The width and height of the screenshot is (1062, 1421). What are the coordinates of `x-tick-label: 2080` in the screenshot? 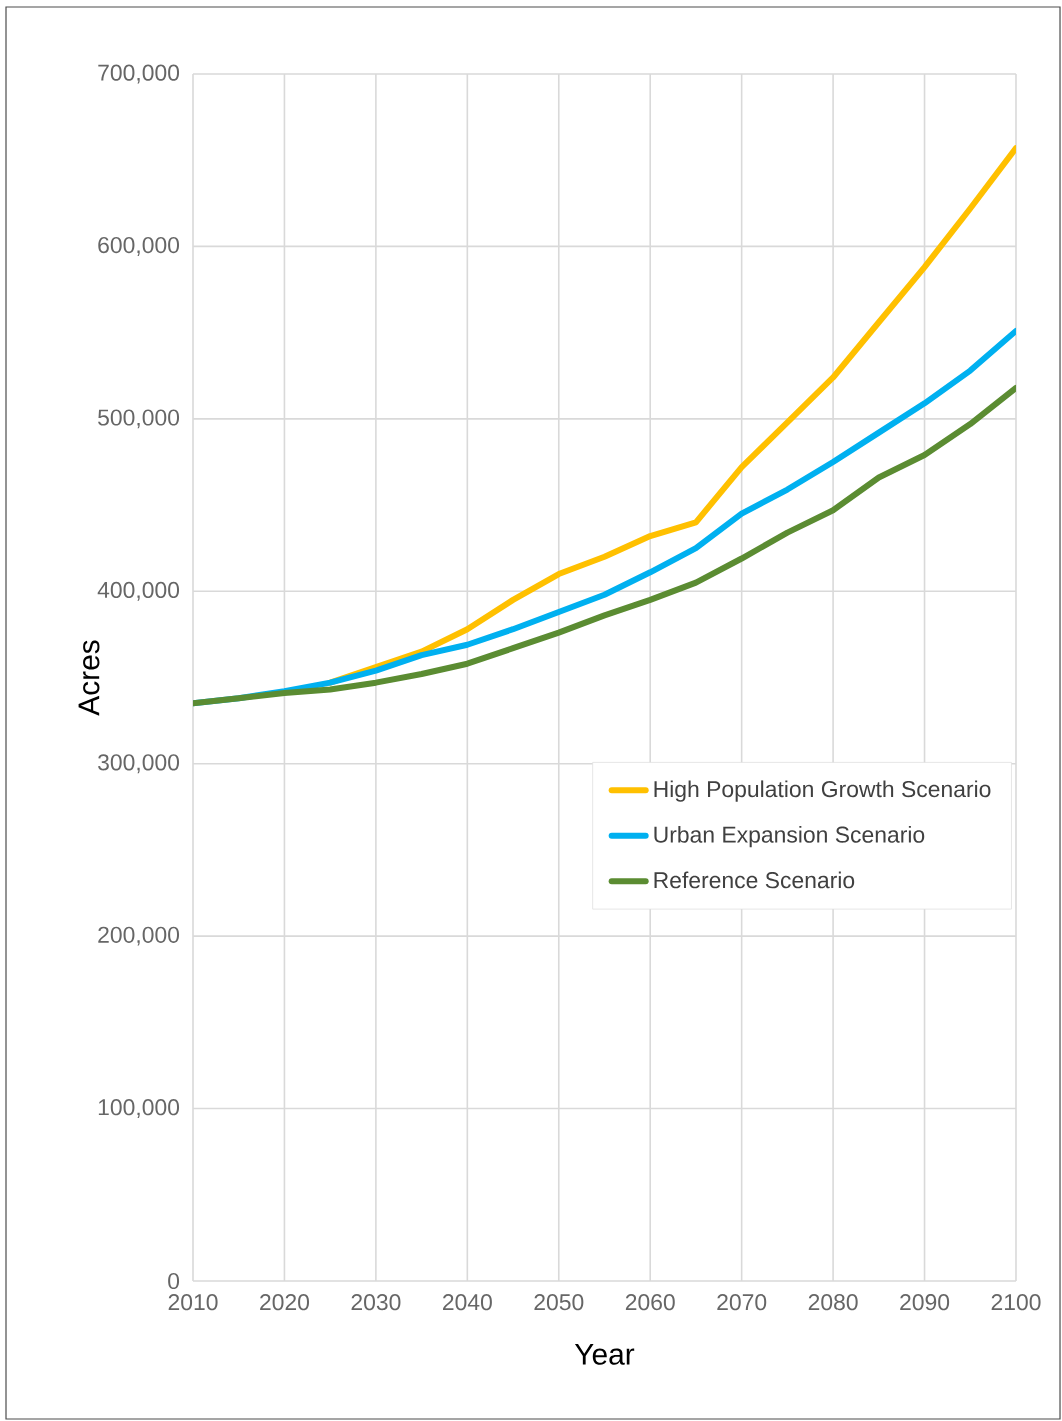 It's located at (833, 1302).